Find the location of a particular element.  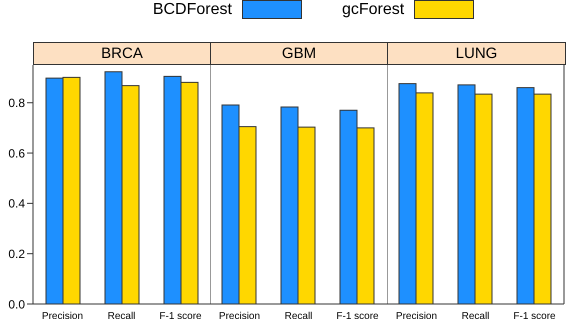

y-tick-label: 0.2 is located at coordinates (17, 253).